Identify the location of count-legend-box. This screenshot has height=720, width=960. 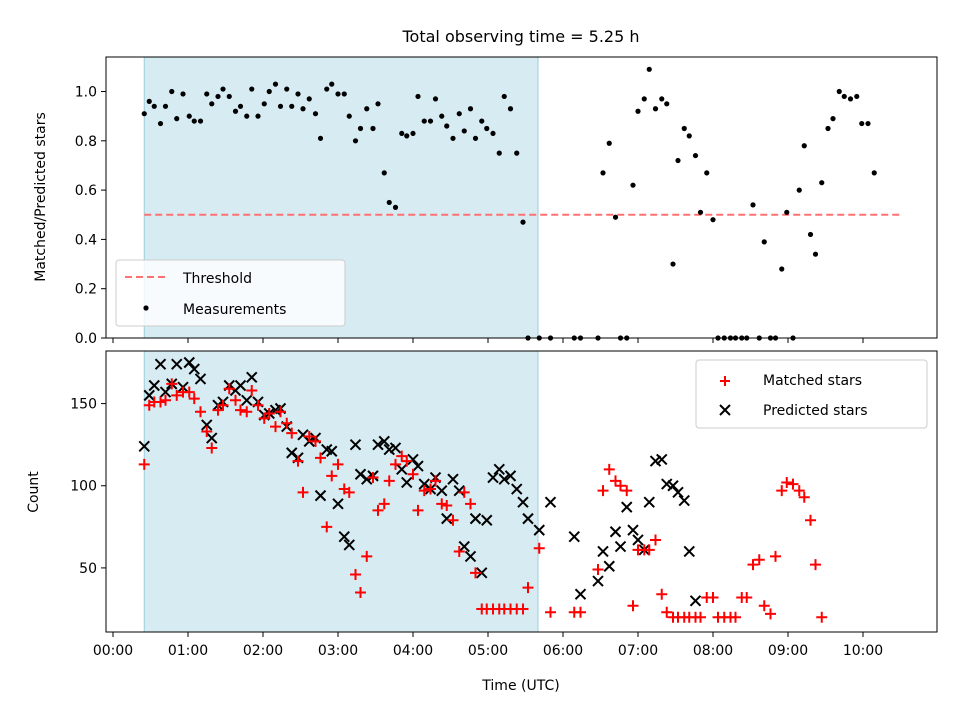
(811, 394).